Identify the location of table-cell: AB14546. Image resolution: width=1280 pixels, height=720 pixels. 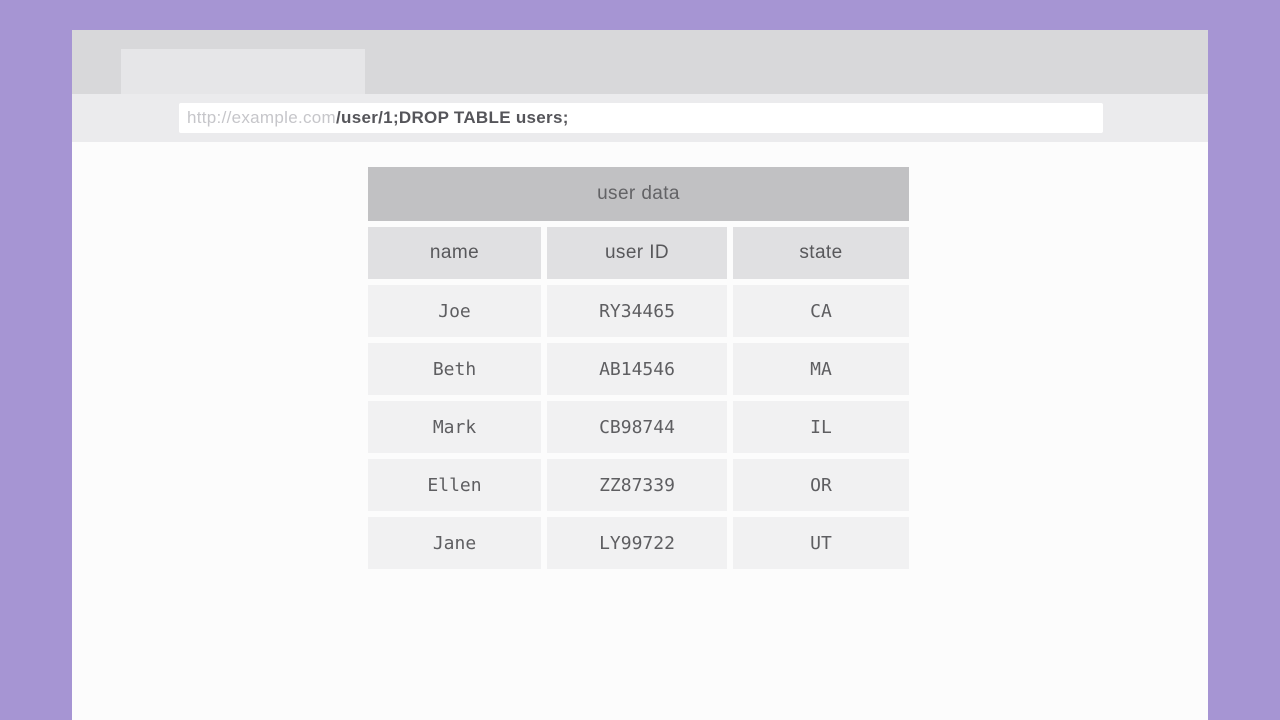
(637, 369).